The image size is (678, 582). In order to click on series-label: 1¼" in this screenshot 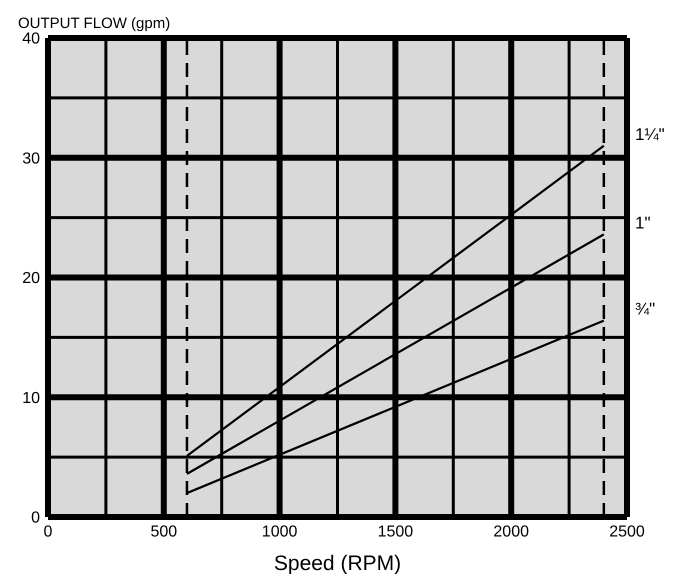, I will do `click(650, 134)`.